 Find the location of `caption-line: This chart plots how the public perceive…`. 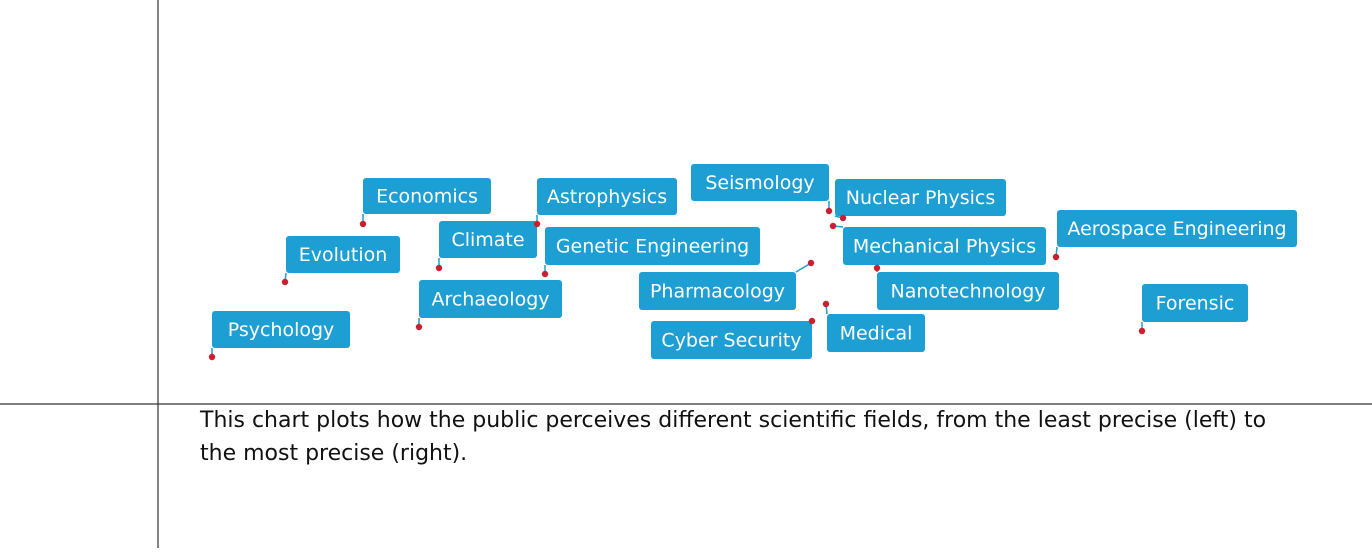

caption-line: This chart plots how the public perceive… is located at coordinates (732, 420).